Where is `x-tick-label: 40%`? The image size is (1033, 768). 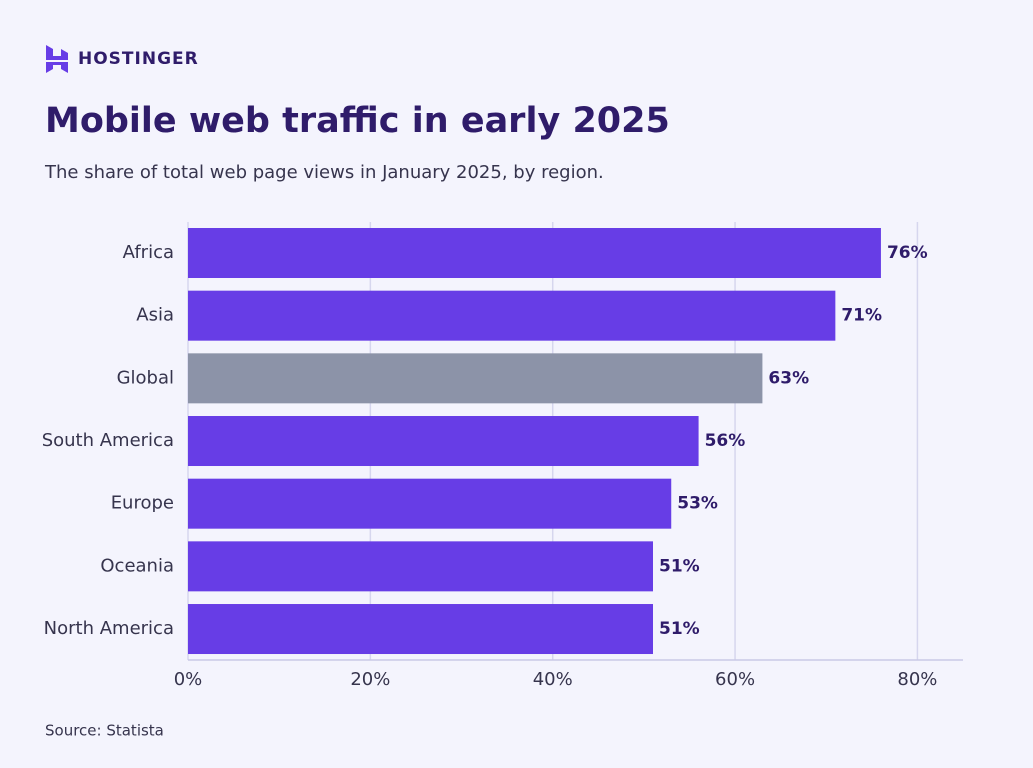 x-tick-label: 40% is located at coordinates (553, 679).